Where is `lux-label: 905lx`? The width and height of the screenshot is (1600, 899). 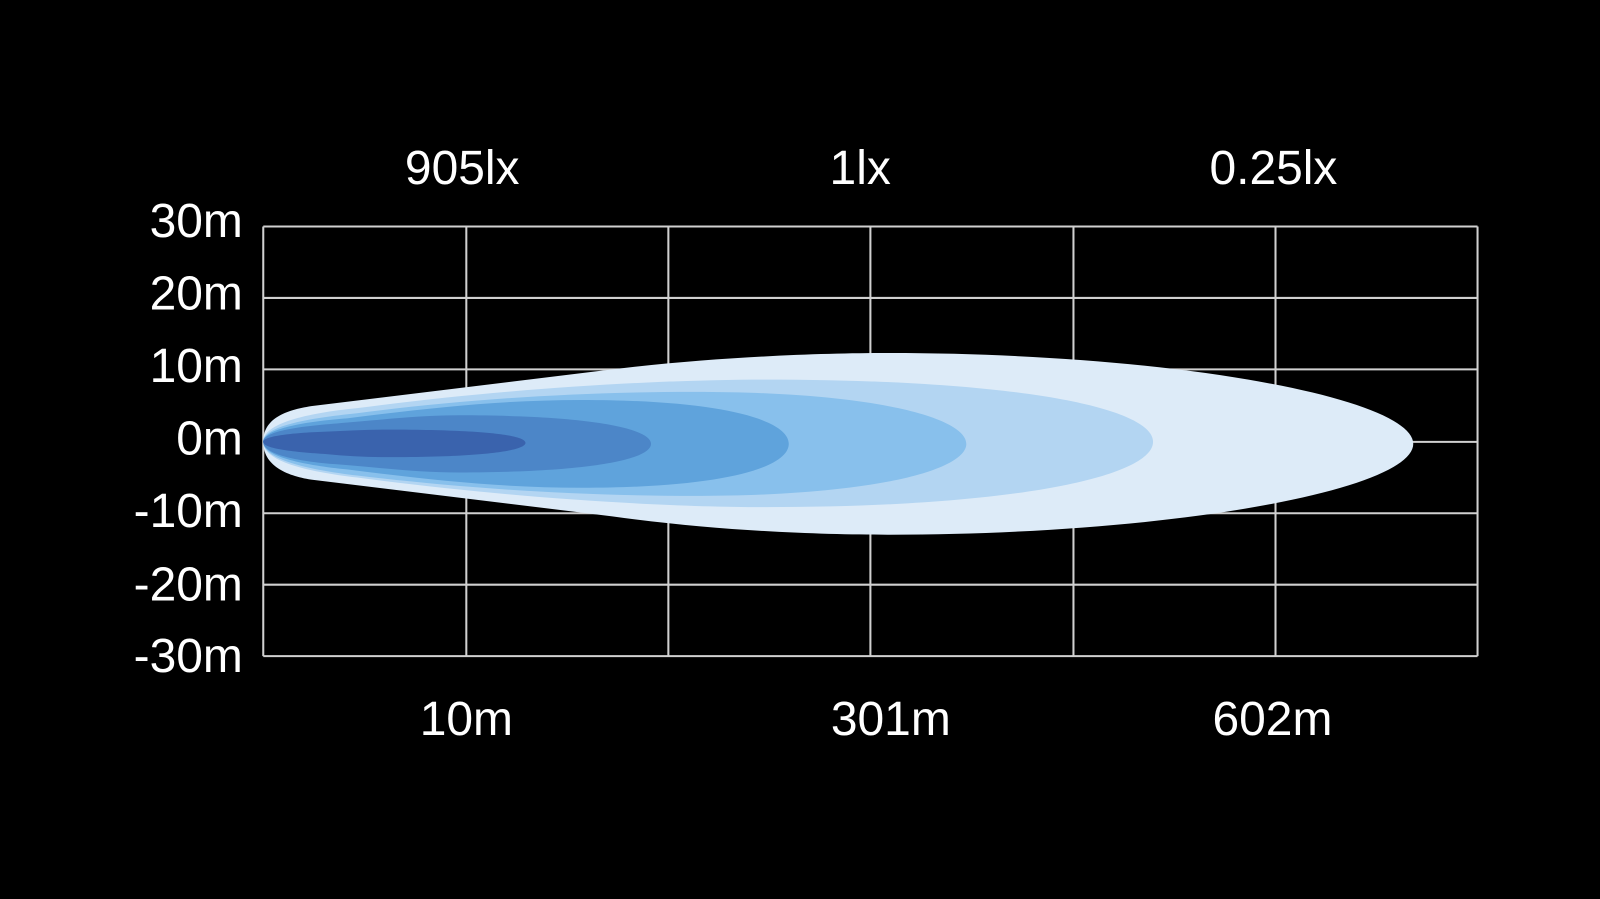 lux-label: 905lx is located at coordinates (462, 168).